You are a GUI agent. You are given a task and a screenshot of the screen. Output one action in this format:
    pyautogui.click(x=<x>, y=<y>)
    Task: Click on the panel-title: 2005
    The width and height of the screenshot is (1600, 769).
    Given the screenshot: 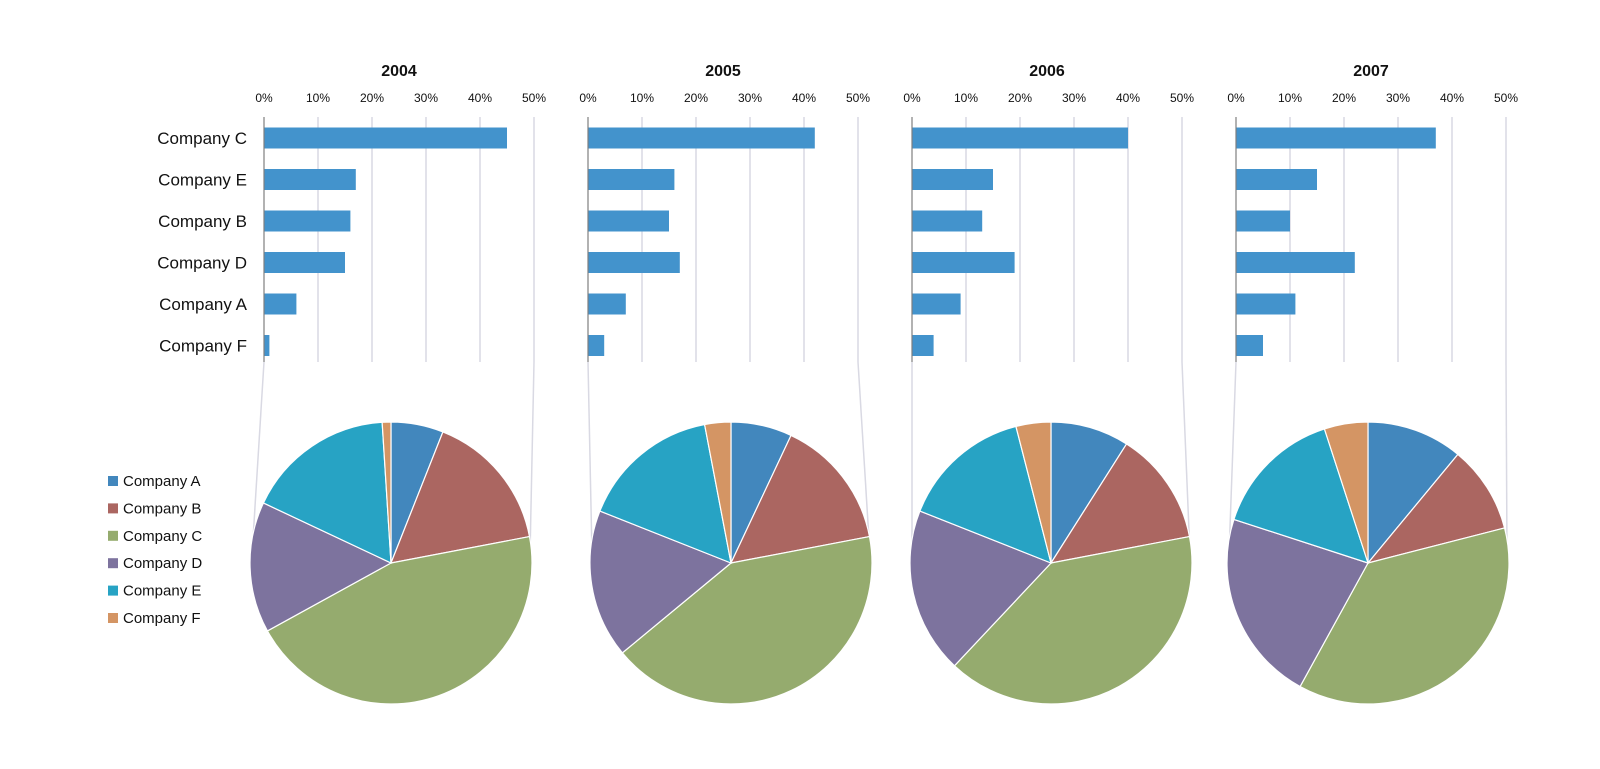 What is the action you would take?
    pyautogui.click(x=723, y=71)
    